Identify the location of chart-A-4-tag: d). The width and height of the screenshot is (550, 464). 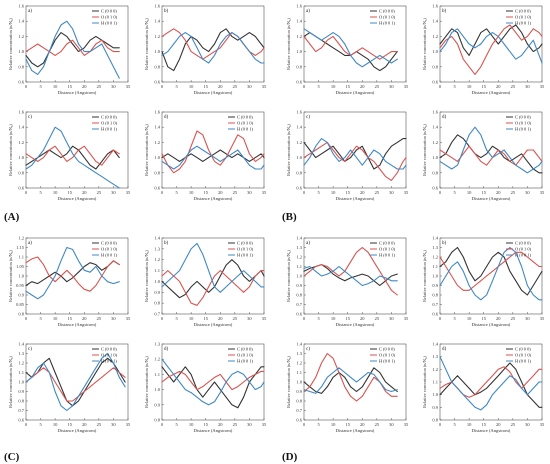
(166, 117).